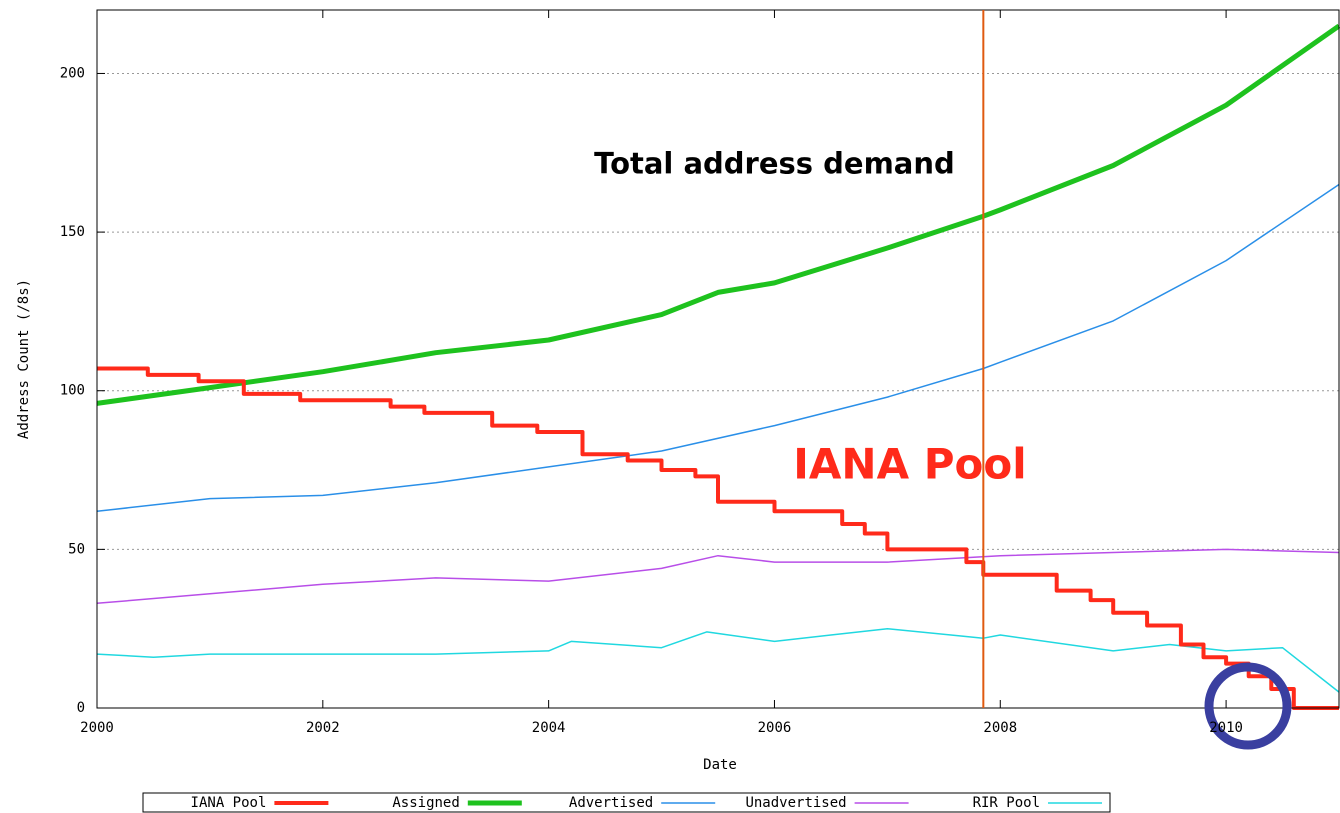 The height and width of the screenshot is (813, 1340). I want to click on legend-label: Unadvertised, so click(795, 803).